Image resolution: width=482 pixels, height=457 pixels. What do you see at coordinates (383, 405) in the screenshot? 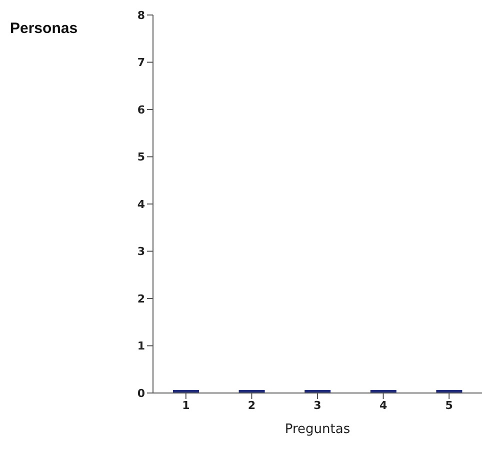
I see `x-tick-label: 4` at bounding box center [383, 405].